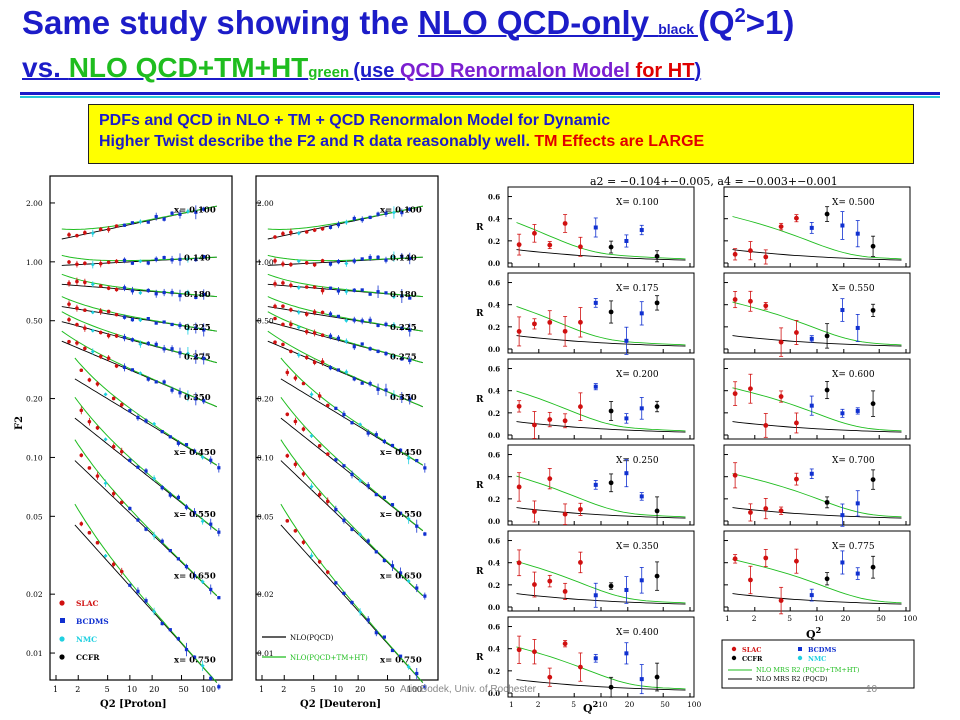 The image size is (960, 720). What do you see at coordinates (494, 435) in the screenshot?
I see `r-y-tick-label: 0.0` at bounding box center [494, 435].